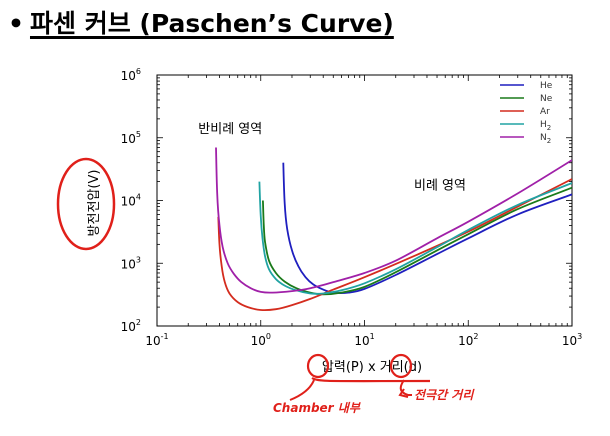 The image size is (610, 436). I want to click on legend-label: Ne, so click(546, 99).